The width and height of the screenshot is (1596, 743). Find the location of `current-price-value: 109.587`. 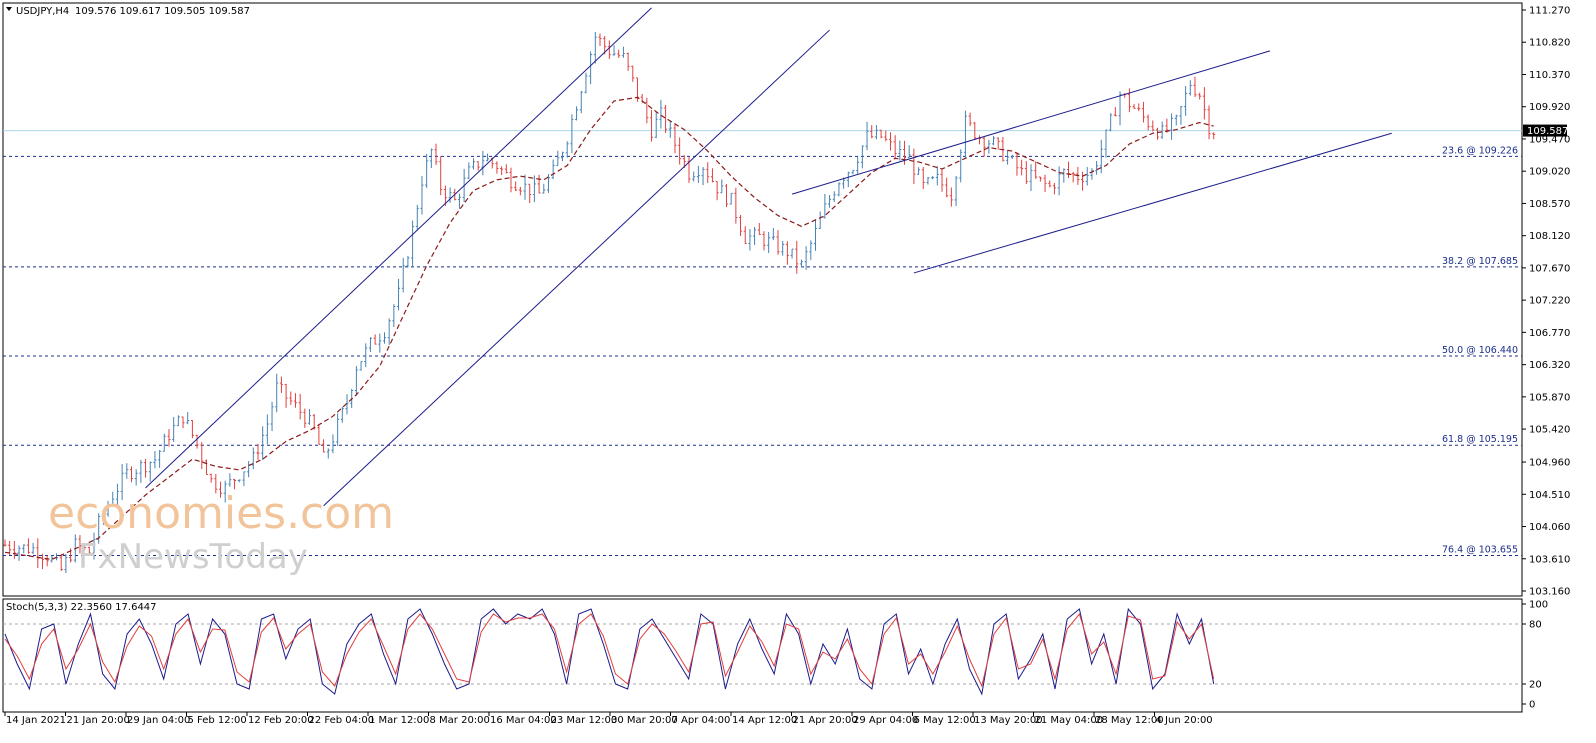

current-price-value: 109.587 is located at coordinates (1547, 131).